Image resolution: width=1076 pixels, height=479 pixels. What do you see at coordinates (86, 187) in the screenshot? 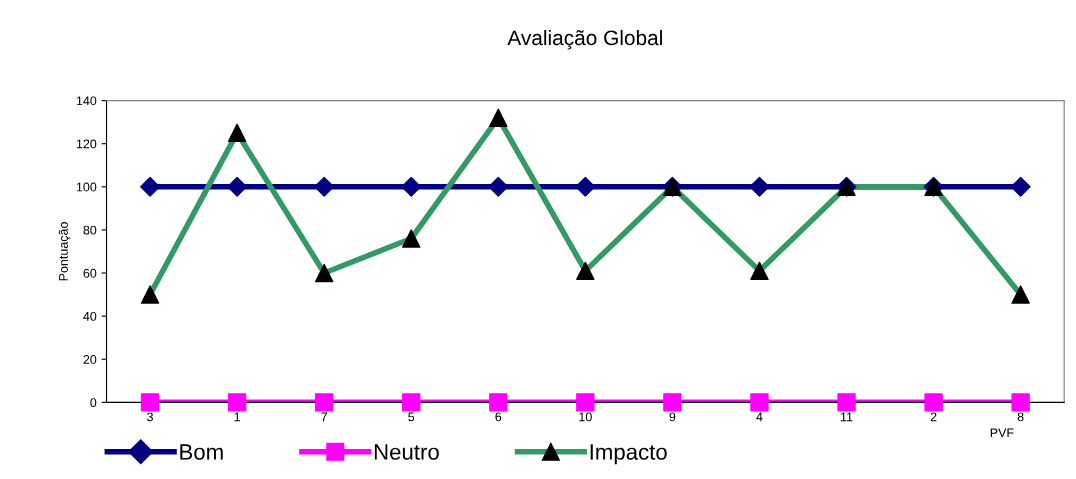
I see `y-tick-label: 100` at bounding box center [86, 187].